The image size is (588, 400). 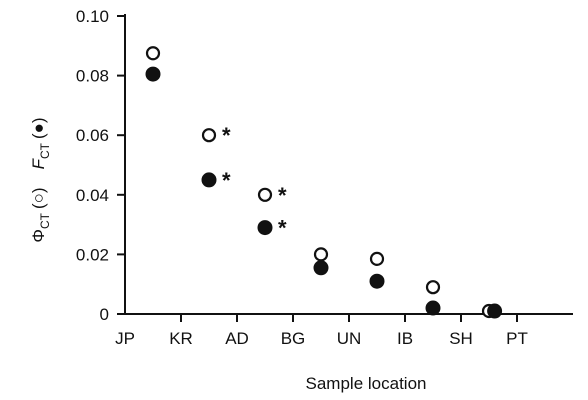 What do you see at coordinates (38, 236) in the screenshot?
I see `y-title-phi: Φ` at bounding box center [38, 236].